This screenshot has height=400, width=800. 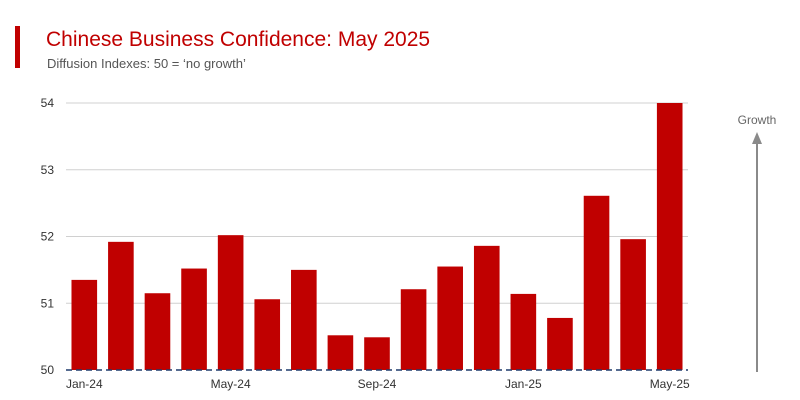 What do you see at coordinates (757, 120) in the screenshot?
I see `growth-label: Growth` at bounding box center [757, 120].